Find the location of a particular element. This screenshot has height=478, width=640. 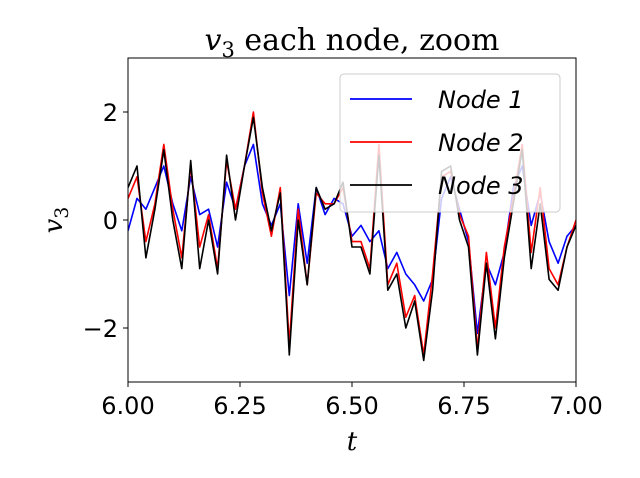

y-tick-label: 2 is located at coordinates (110, 113).